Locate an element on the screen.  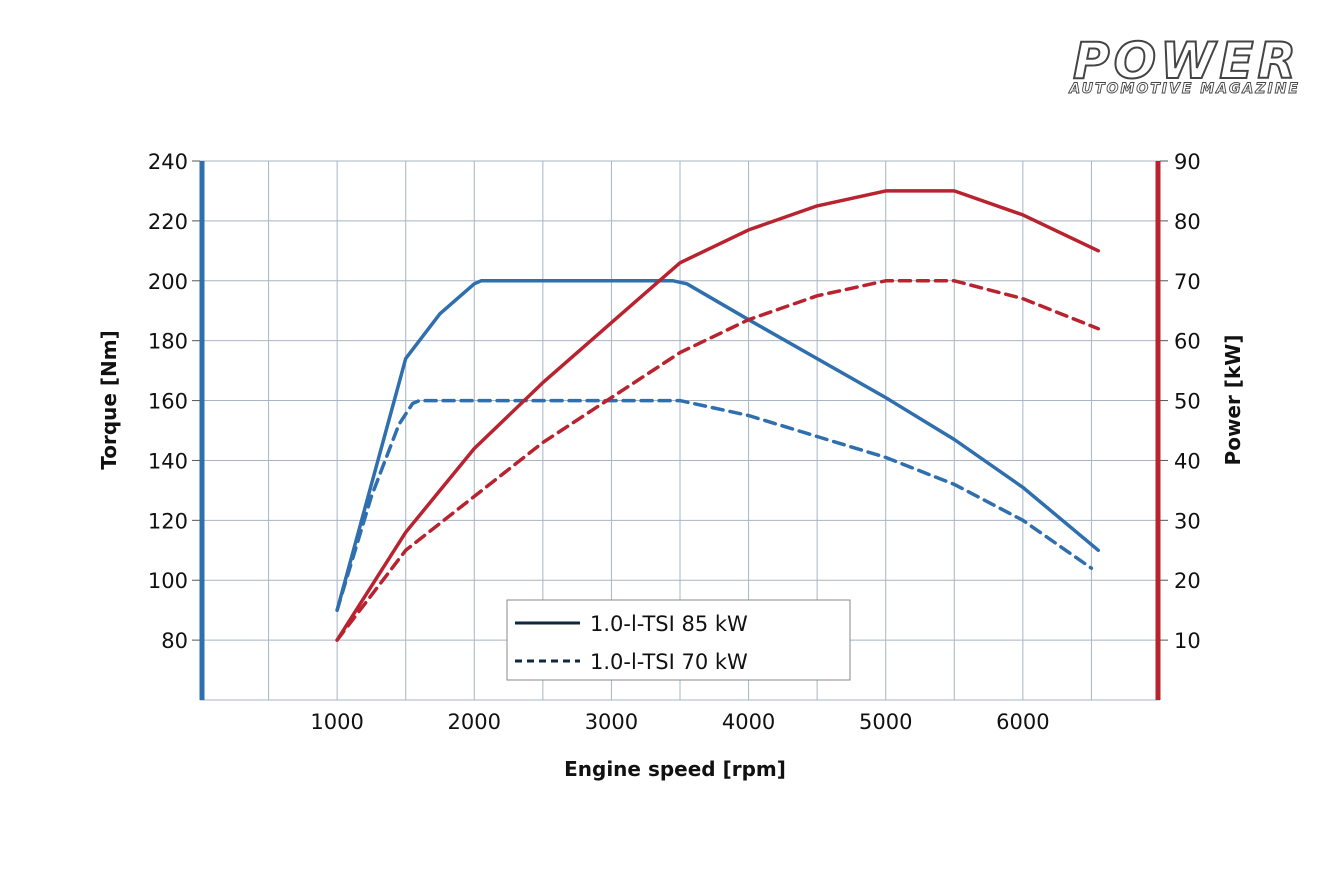
left-y-tick-label: 200 is located at coordinates (168, 282).